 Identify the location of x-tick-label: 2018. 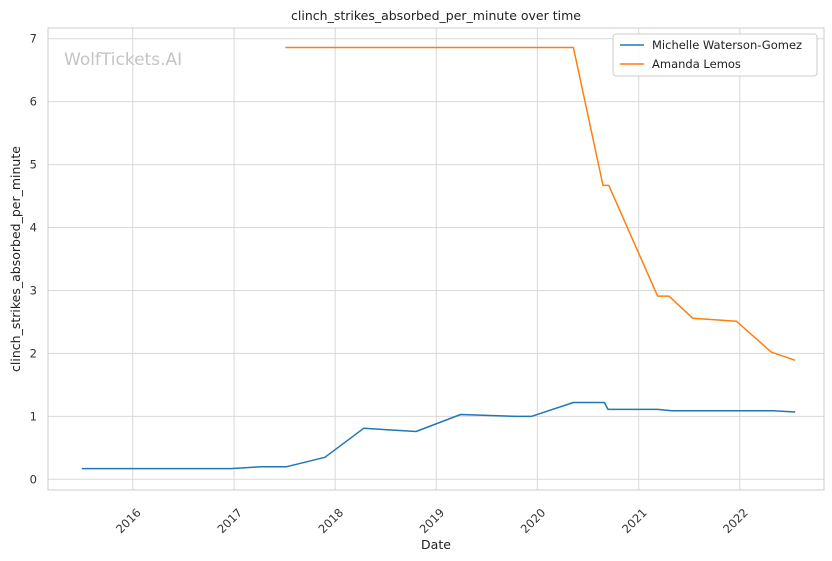
(331, 521).